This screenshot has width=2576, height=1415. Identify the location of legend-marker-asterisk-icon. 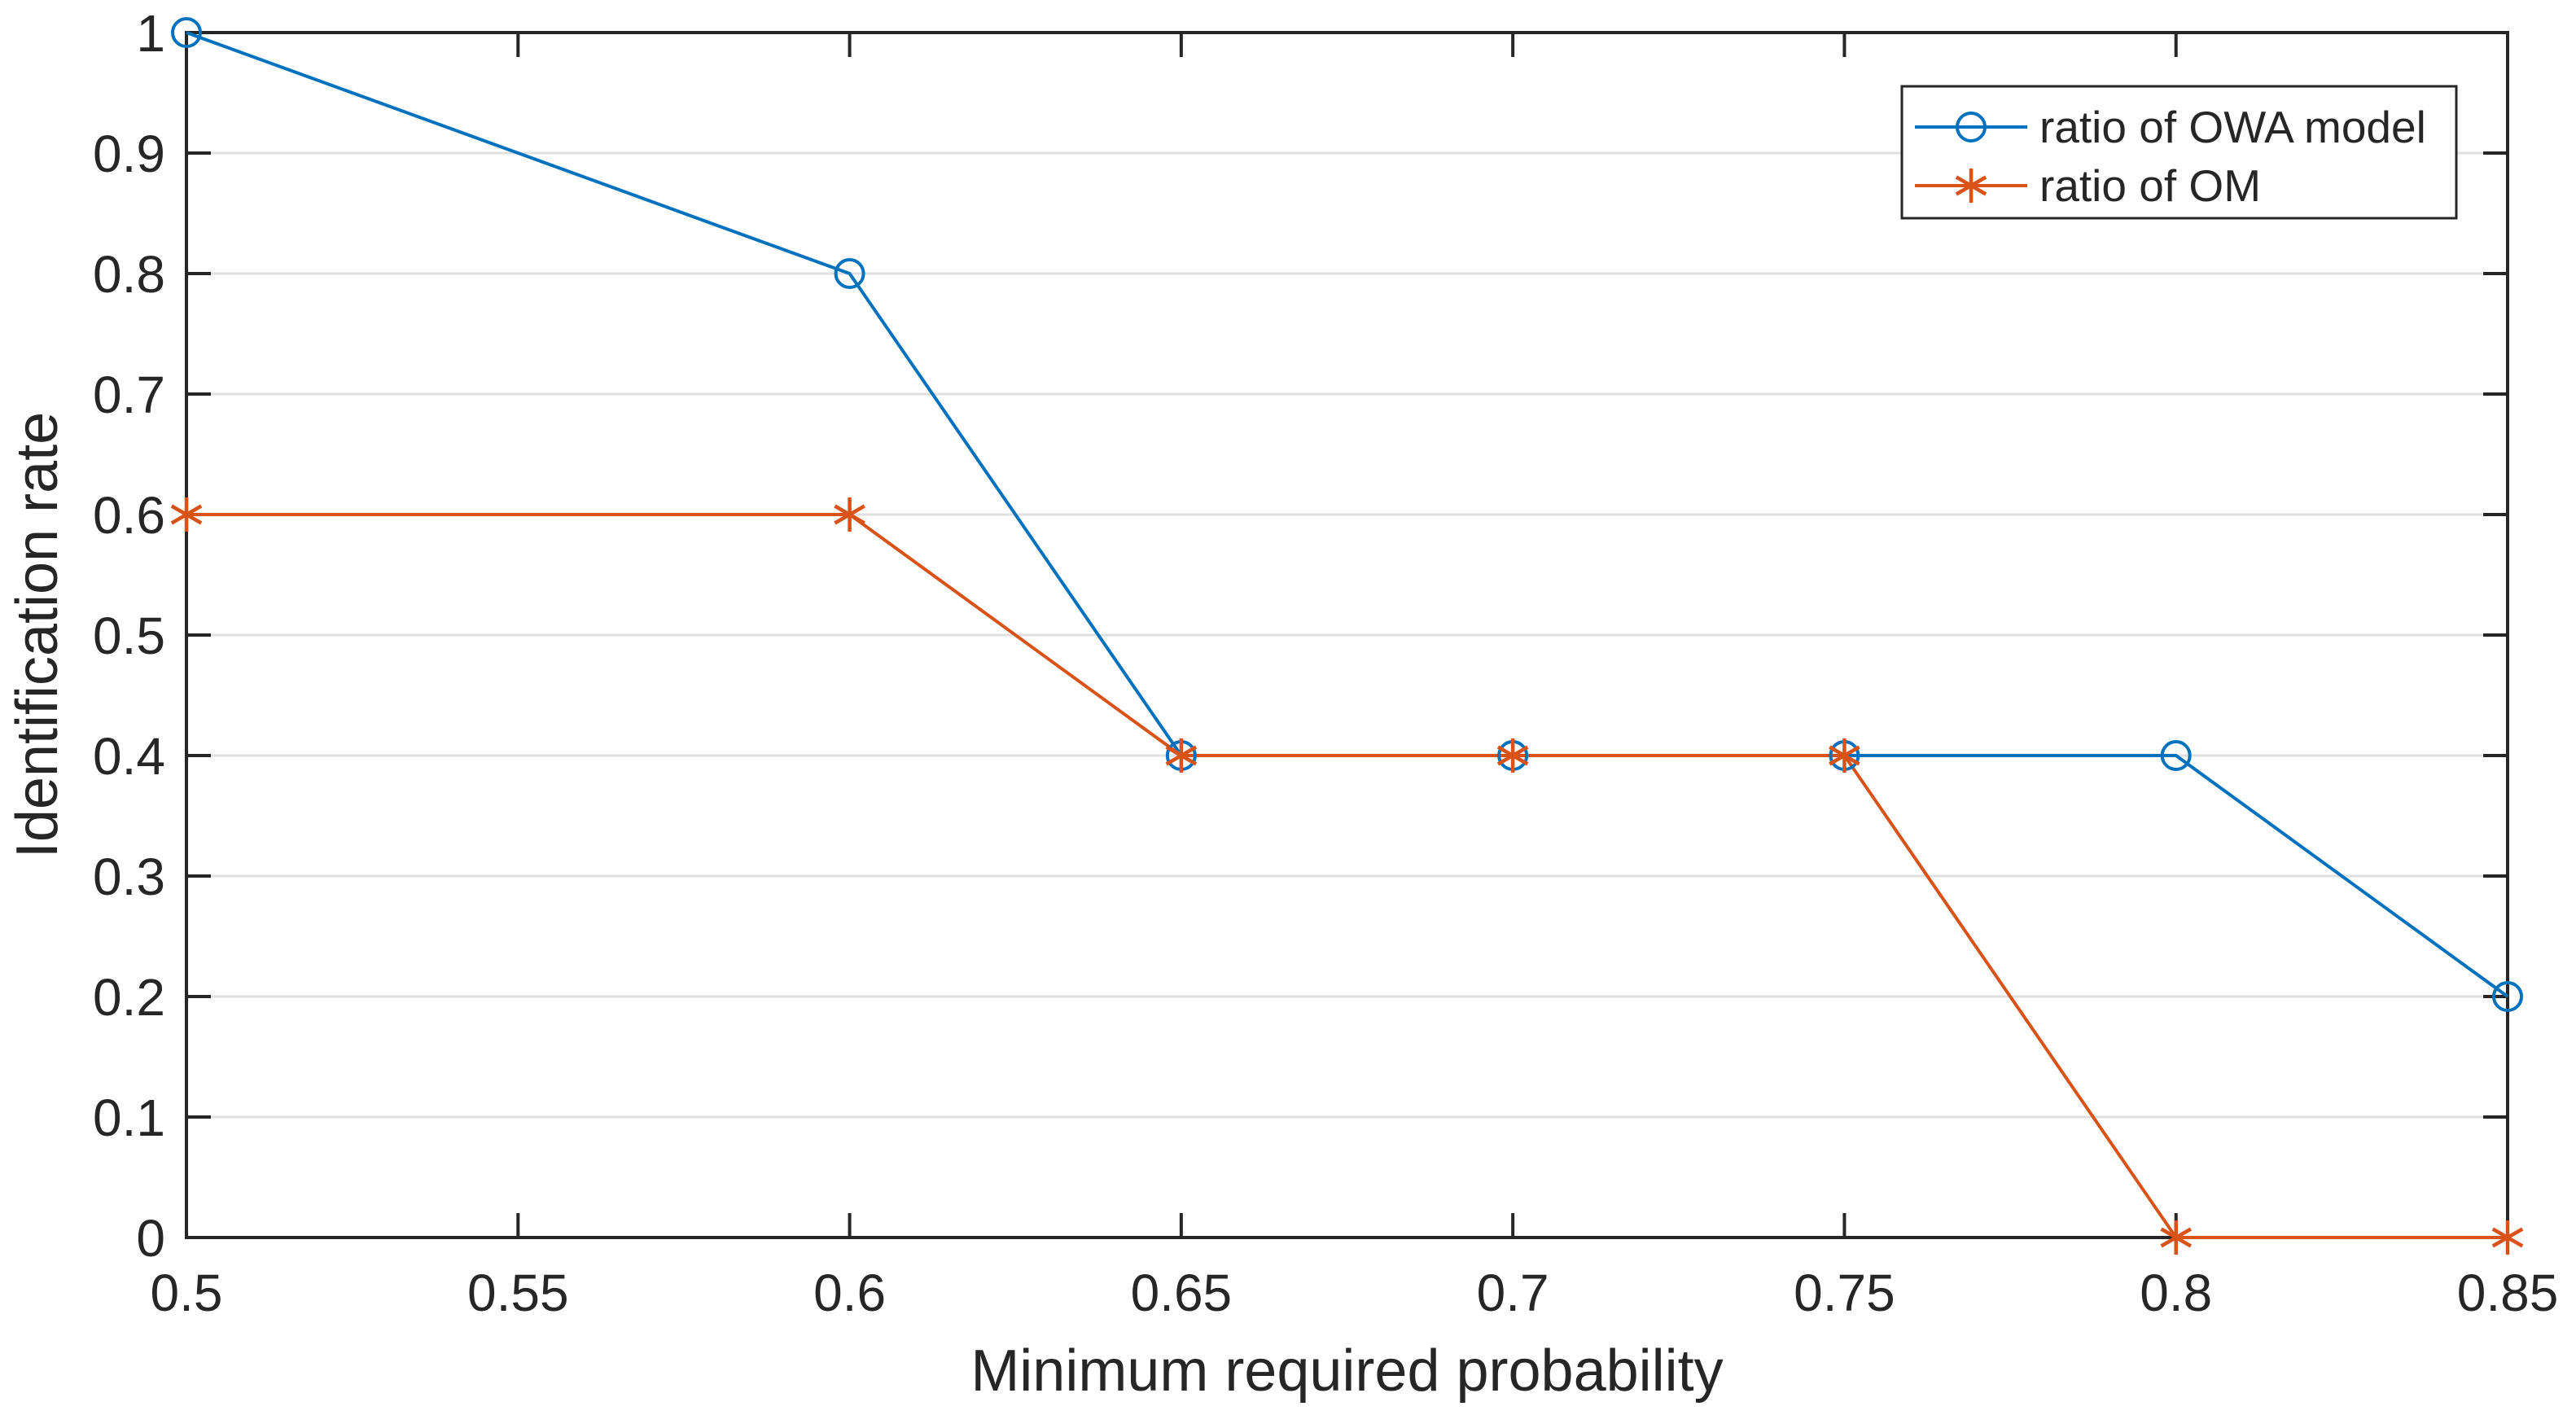
(1971, 186).